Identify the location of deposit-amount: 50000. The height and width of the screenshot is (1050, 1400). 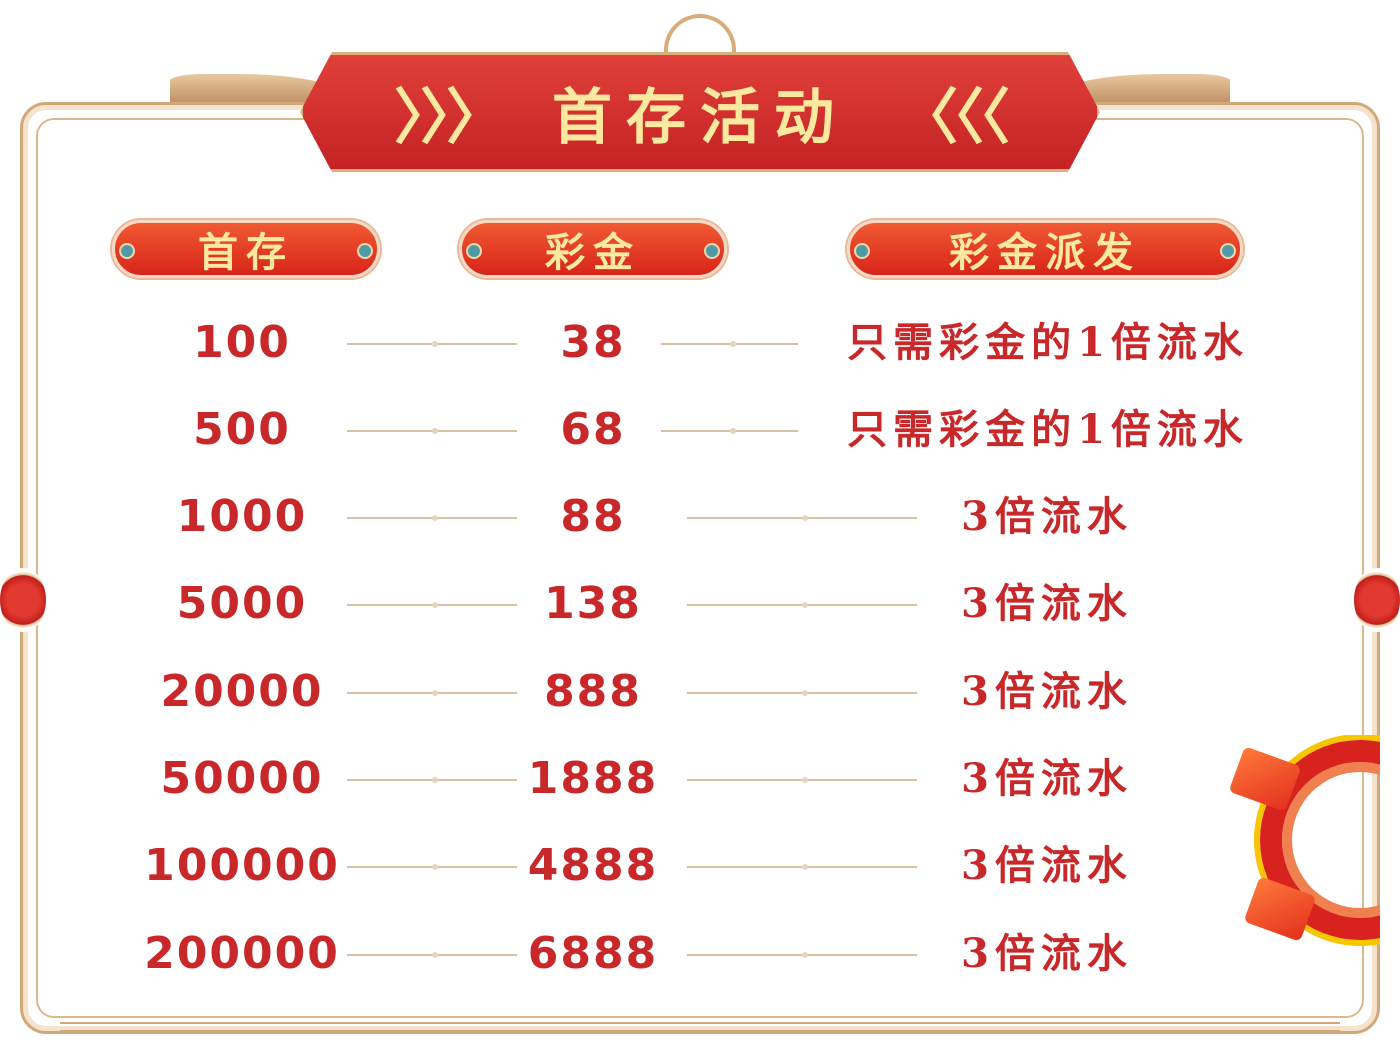
(242, 778).